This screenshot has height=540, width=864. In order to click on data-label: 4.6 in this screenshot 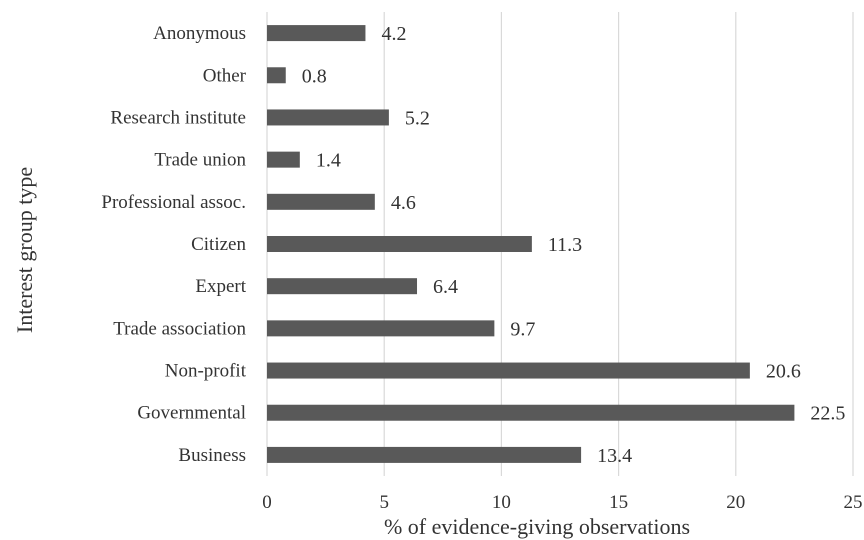, I will do `click(403, 203)`.